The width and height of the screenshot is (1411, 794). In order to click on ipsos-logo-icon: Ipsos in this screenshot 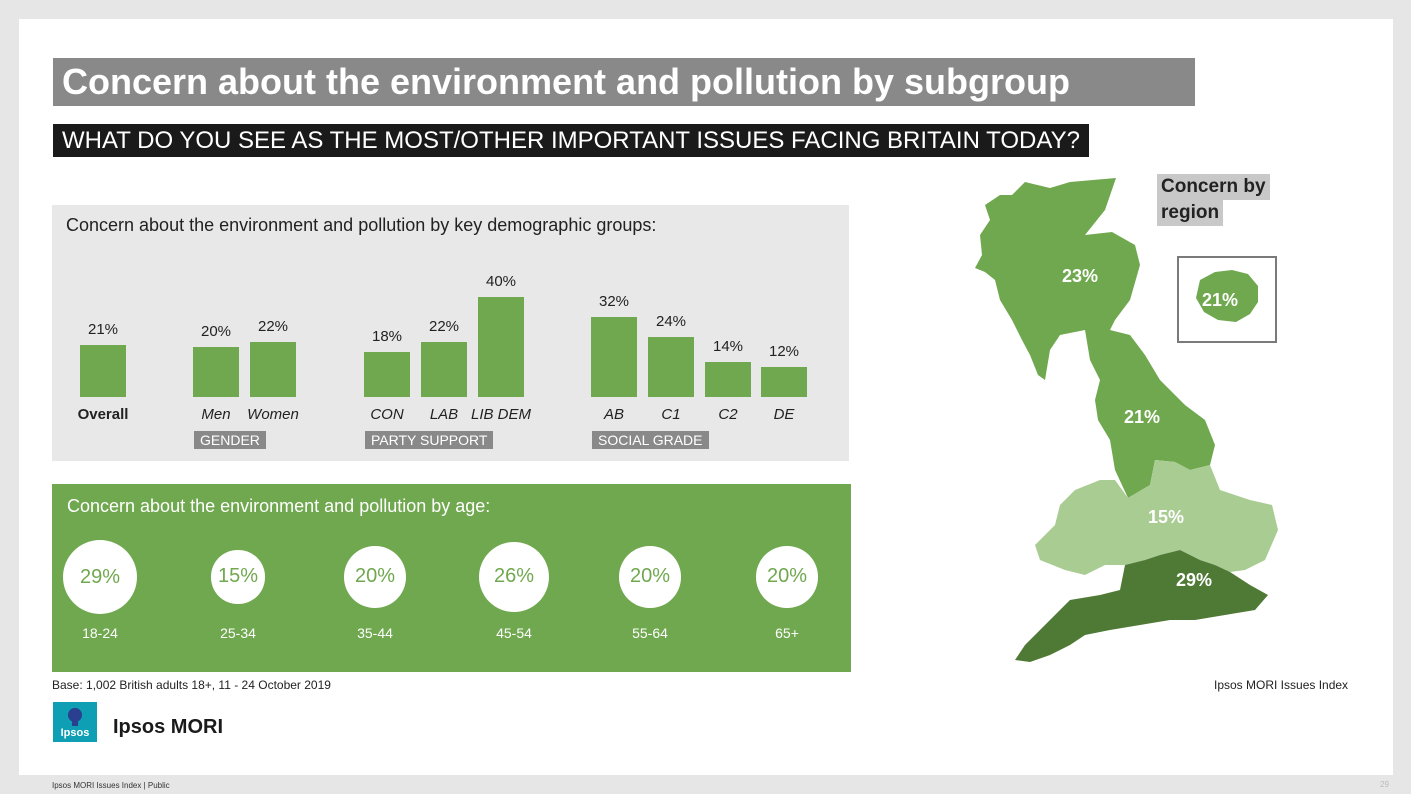, I will do `click(75, 722)`.